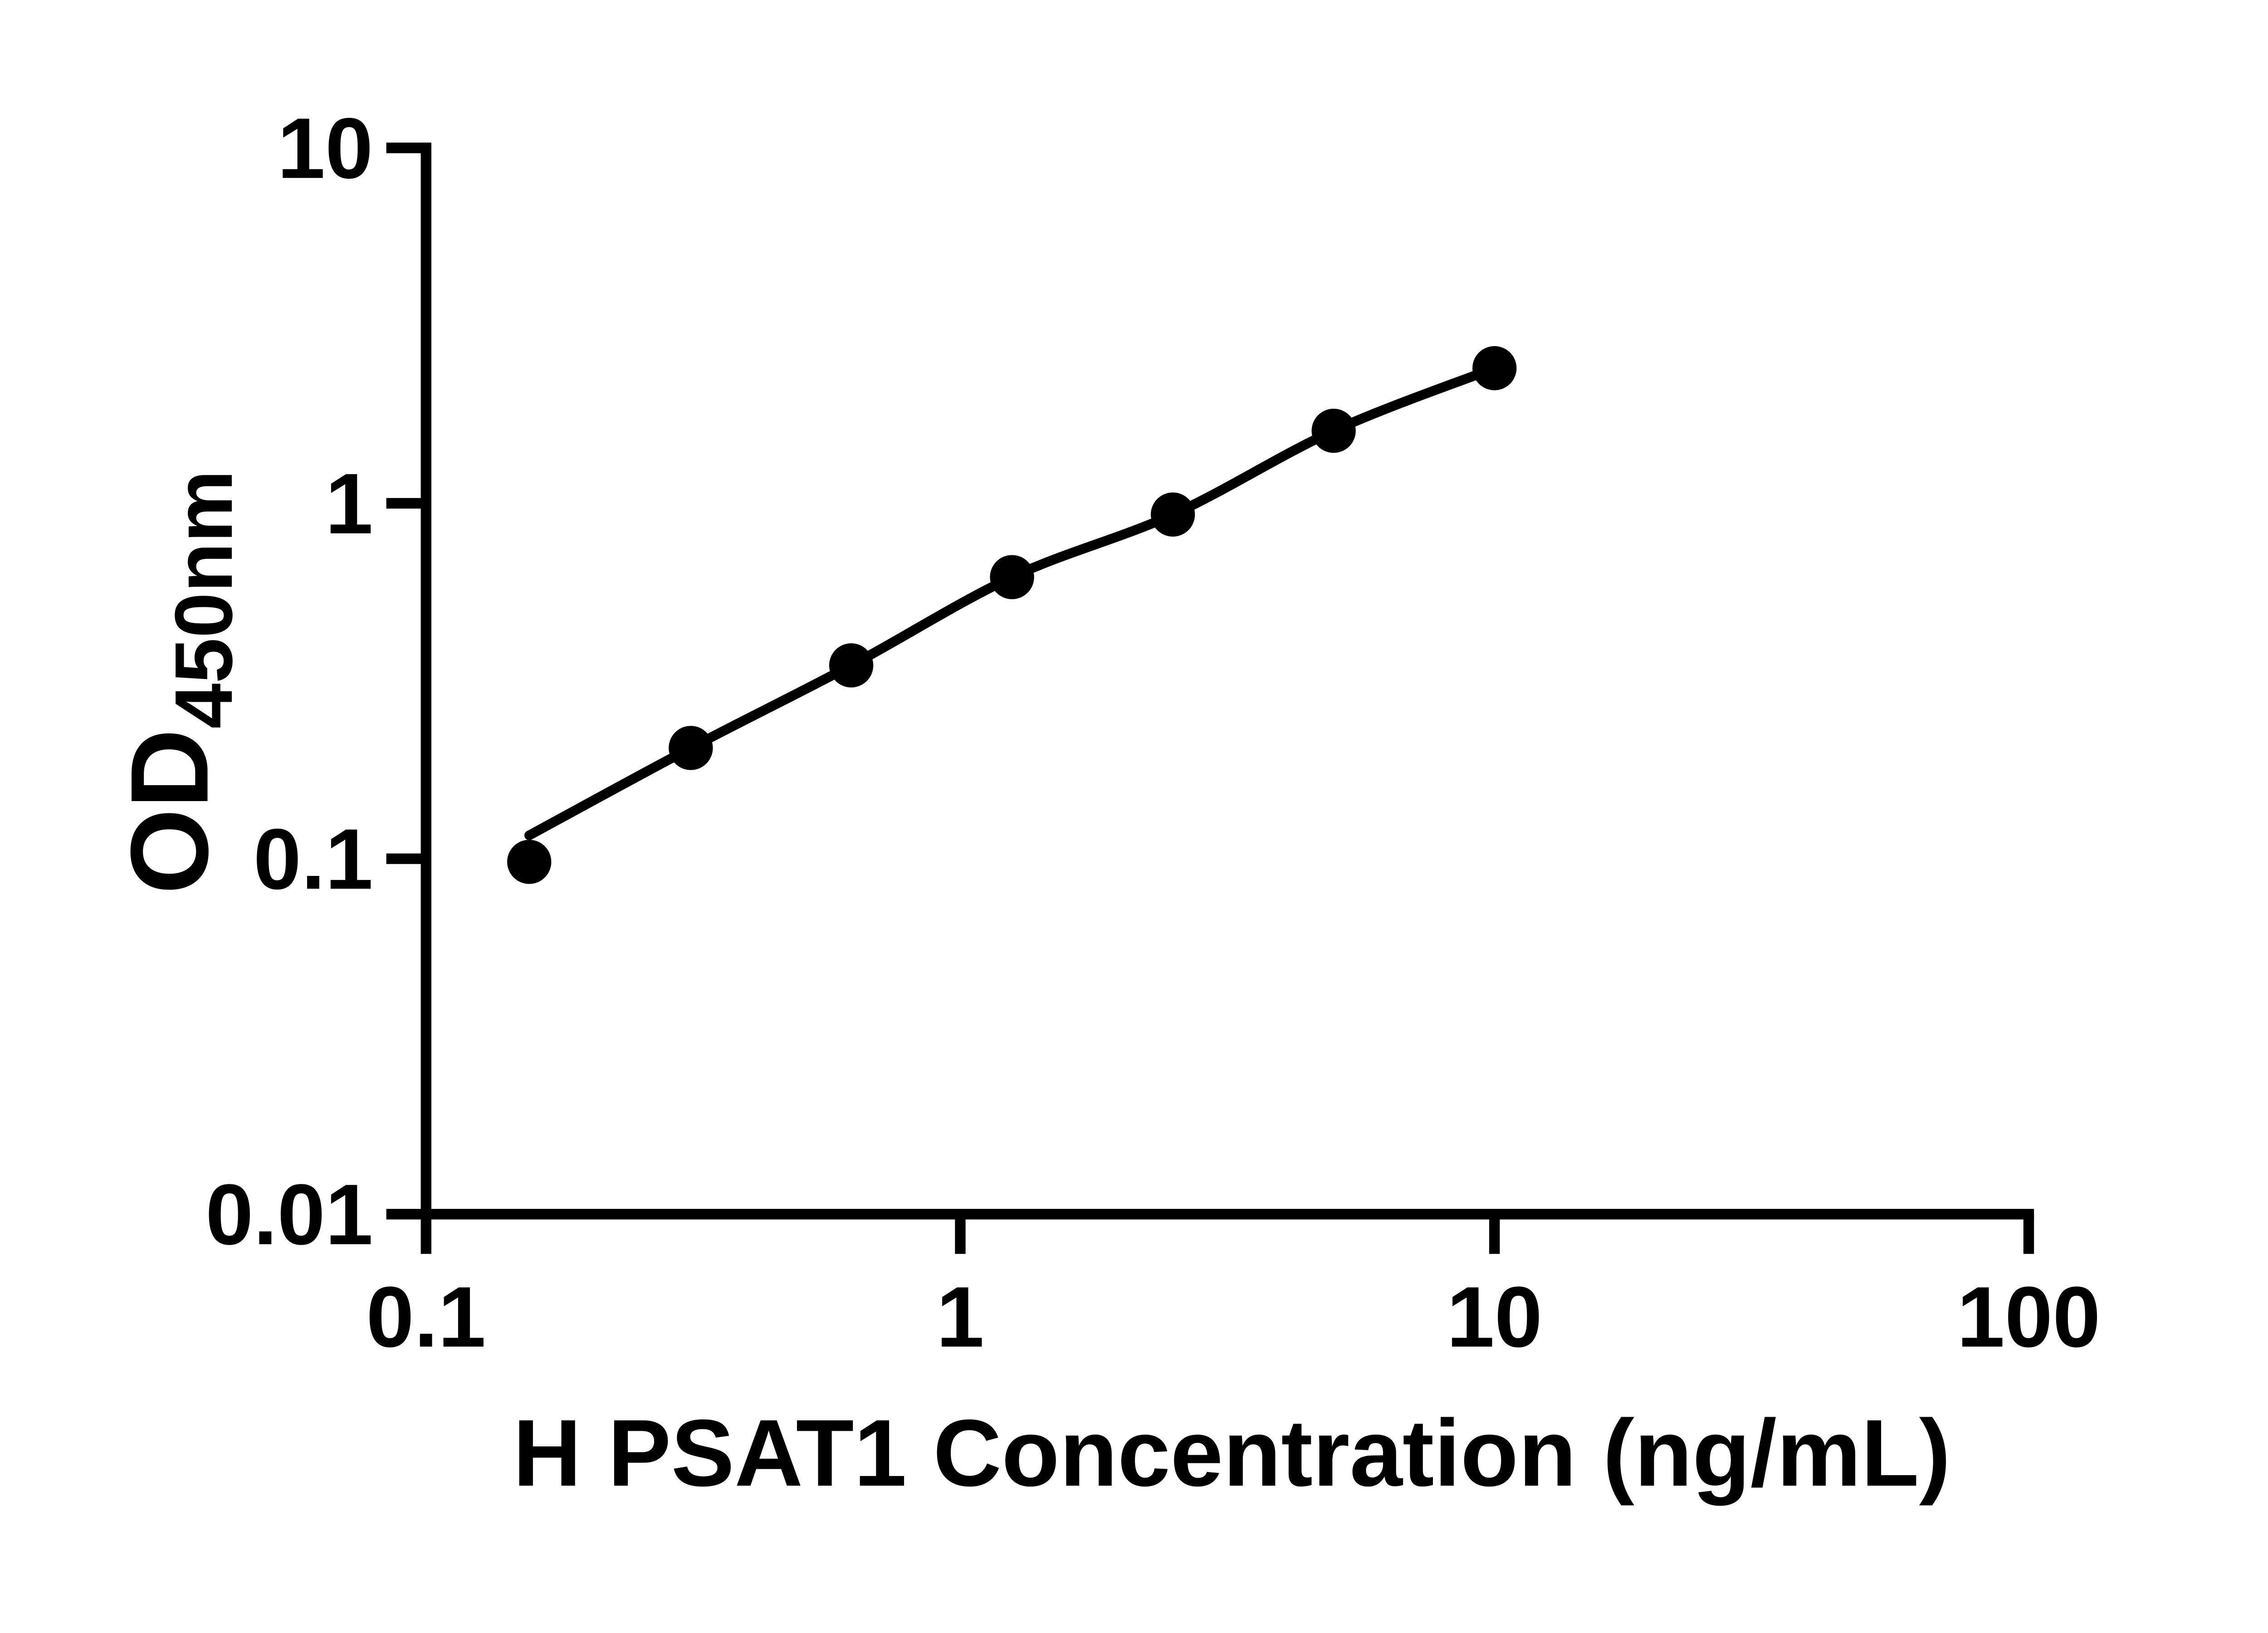 The image size is (2268, 1633). I want to click on data-point-0.625ng-ml, so click(852, 665).